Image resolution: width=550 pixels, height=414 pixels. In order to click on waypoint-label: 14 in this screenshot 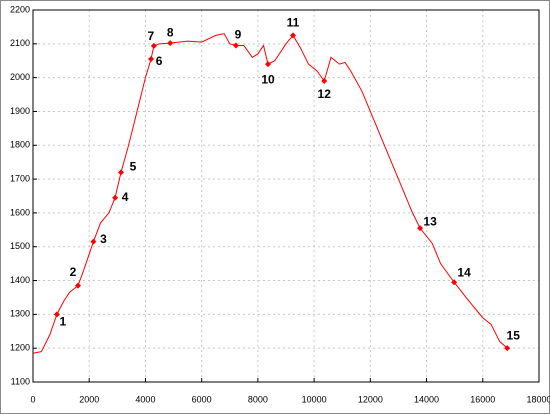, I will do `click(464, 272)`.